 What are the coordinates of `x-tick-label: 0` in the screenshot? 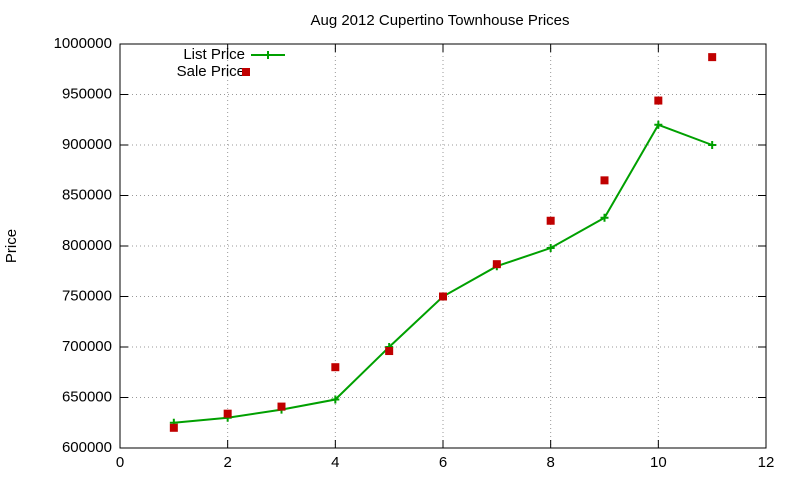 It's located at (120, 462).